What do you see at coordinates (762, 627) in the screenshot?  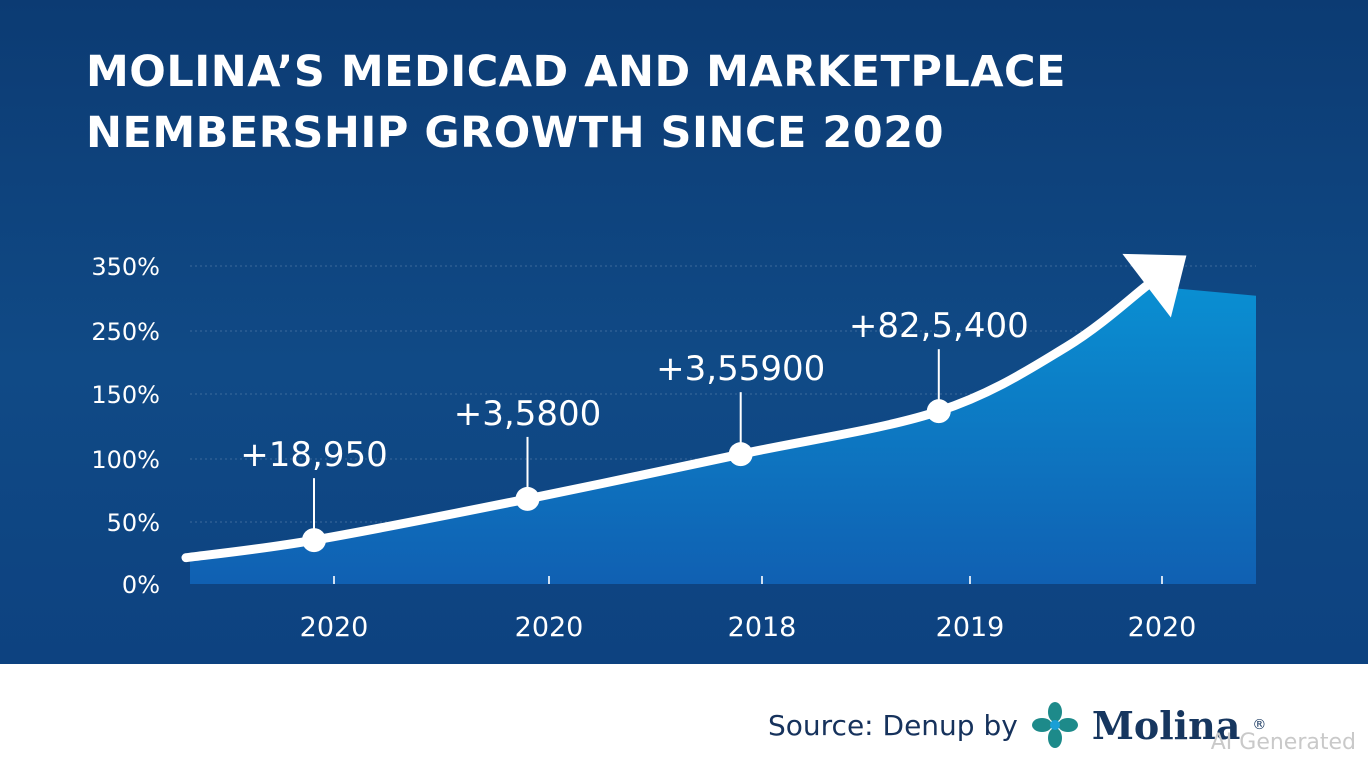 I see `x-tick-label: 2018` at bounding box center [762, 627].